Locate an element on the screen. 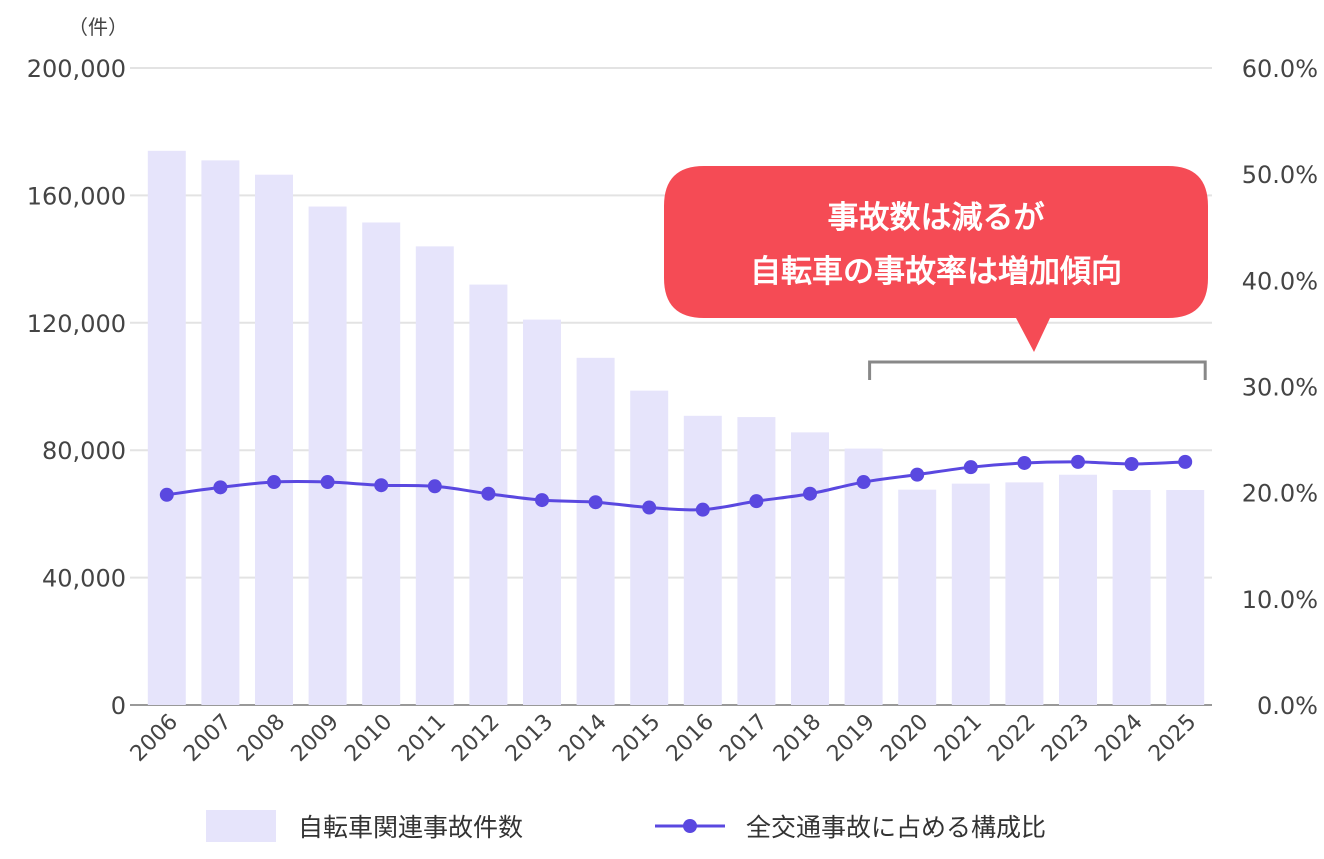 The height and width of the screenshot is (859, 1324). annotation-line-2: 自転車の事故率は増加傾向 is located at coordinates (936, 272).